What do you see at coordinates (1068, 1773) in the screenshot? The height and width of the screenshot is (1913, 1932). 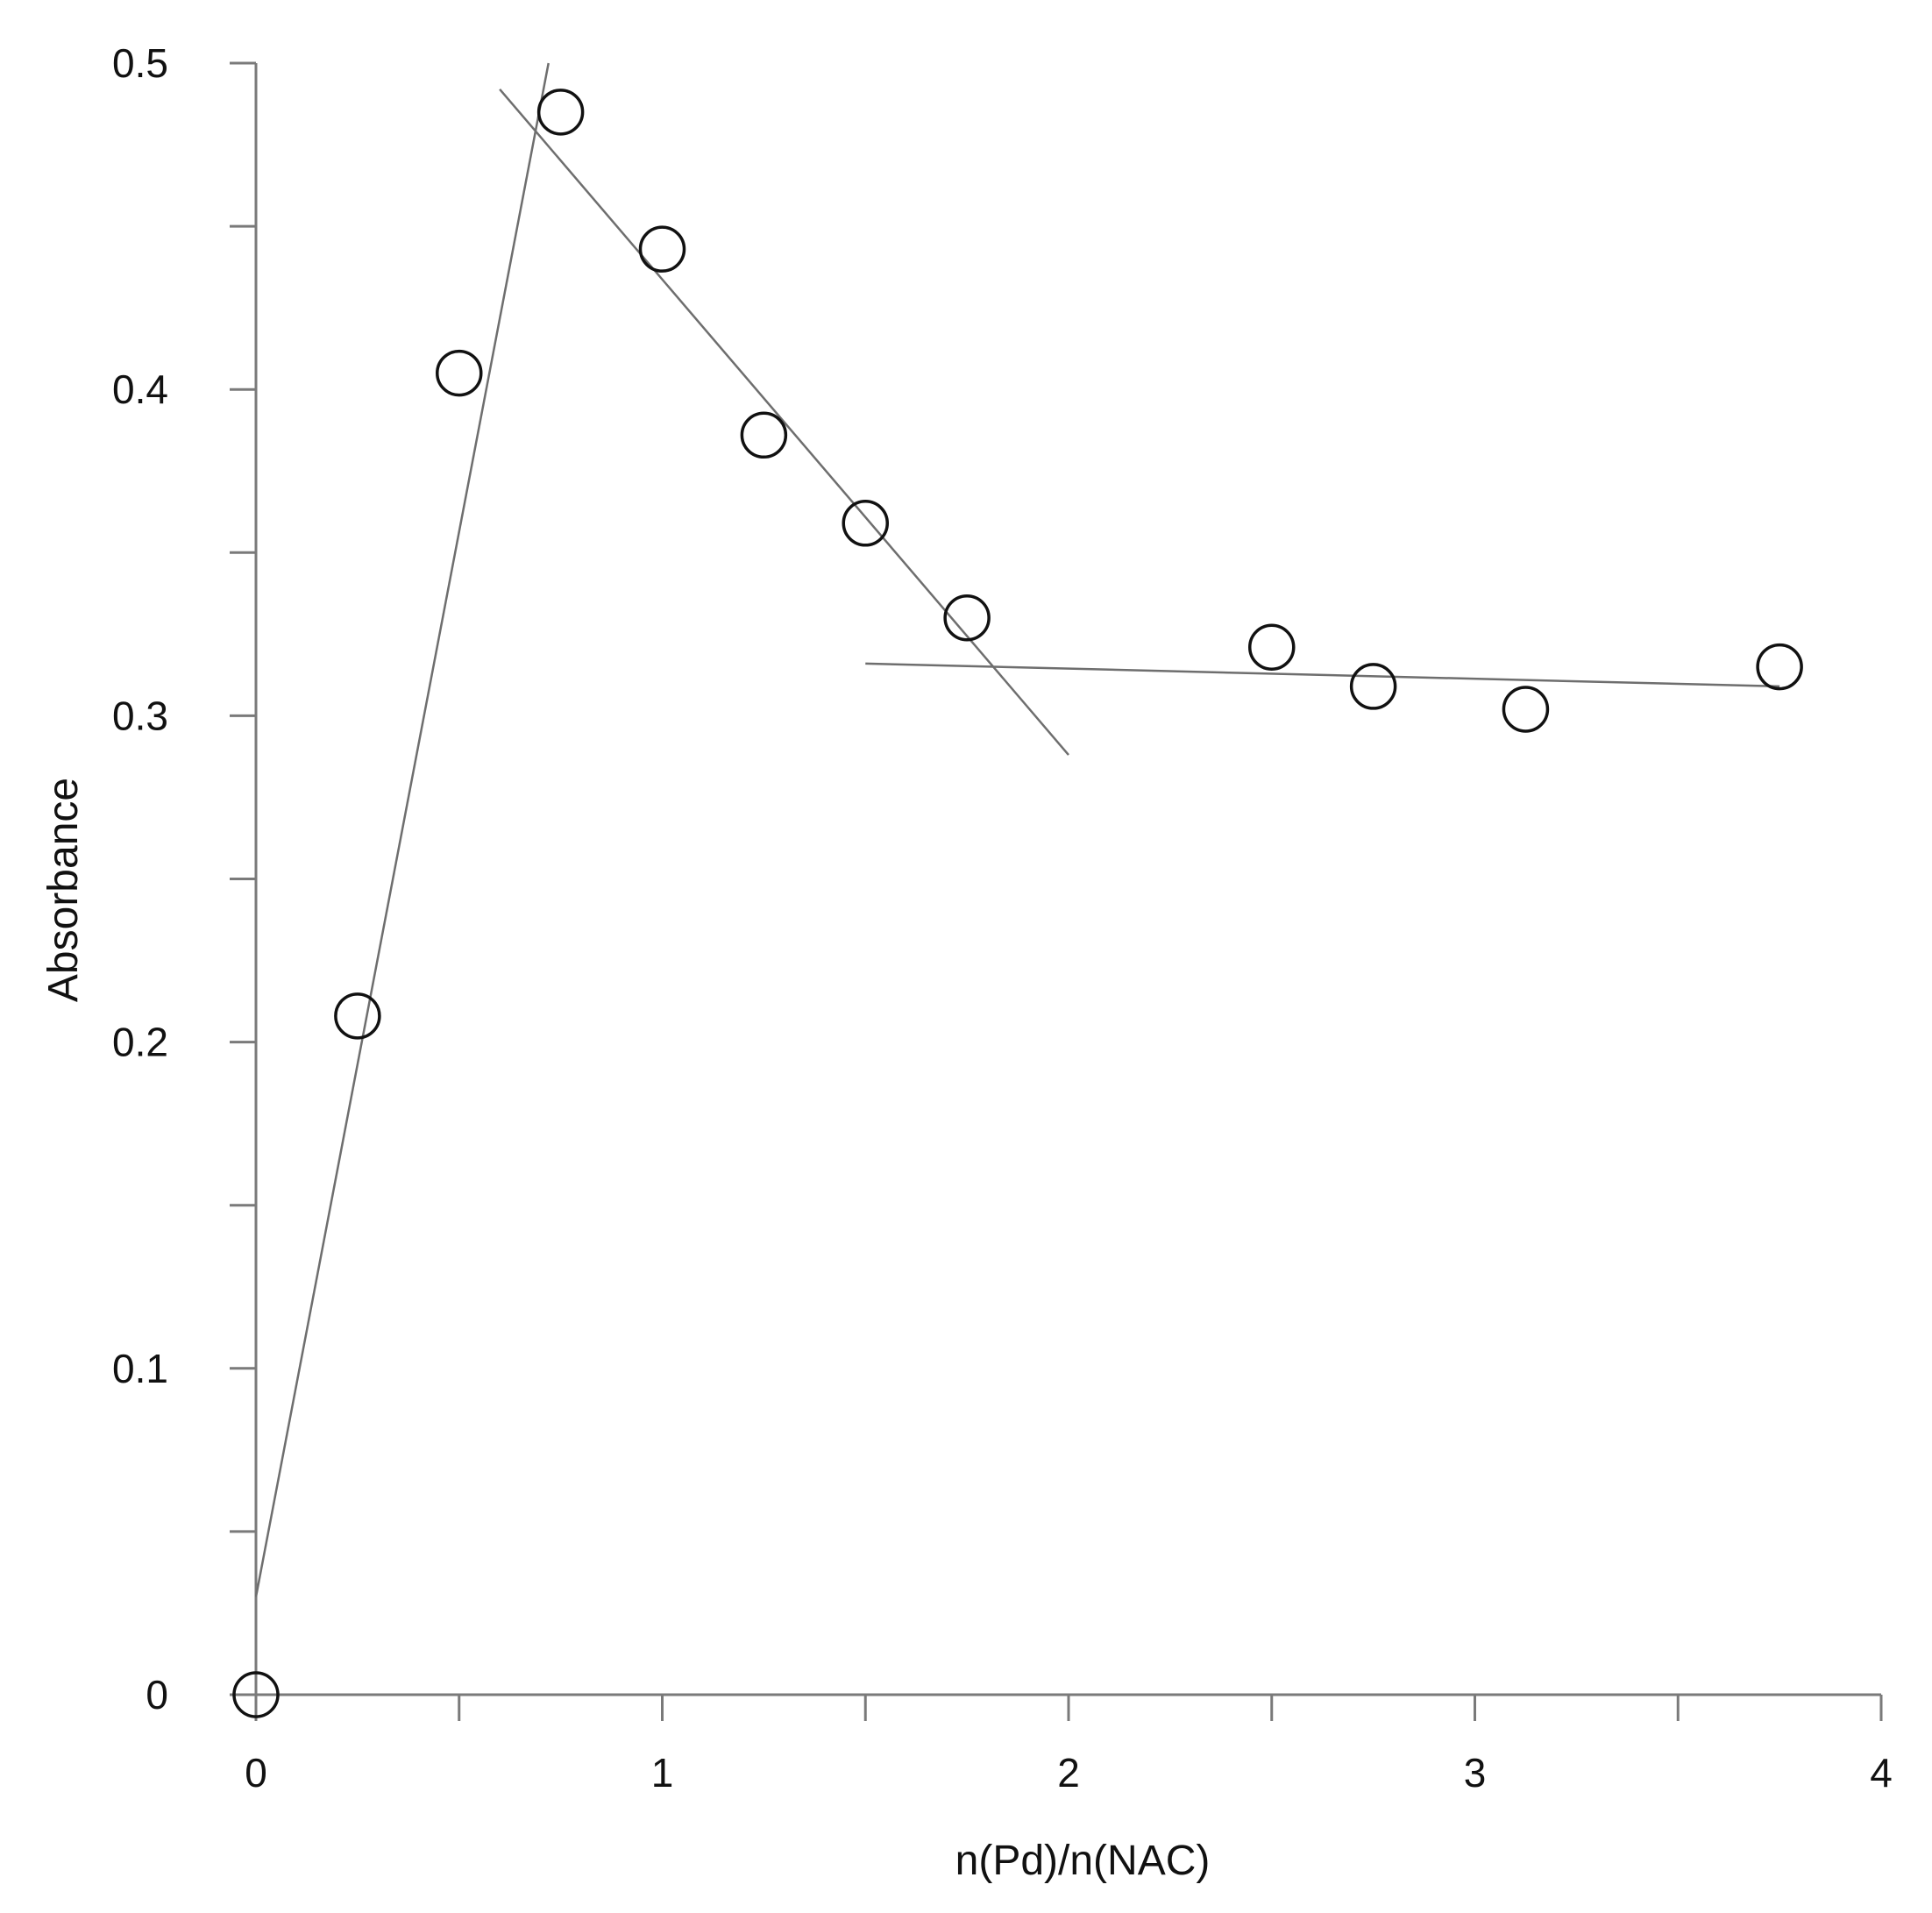 I see `x-tick-label: 2` at bounding box center [1068, 1773].